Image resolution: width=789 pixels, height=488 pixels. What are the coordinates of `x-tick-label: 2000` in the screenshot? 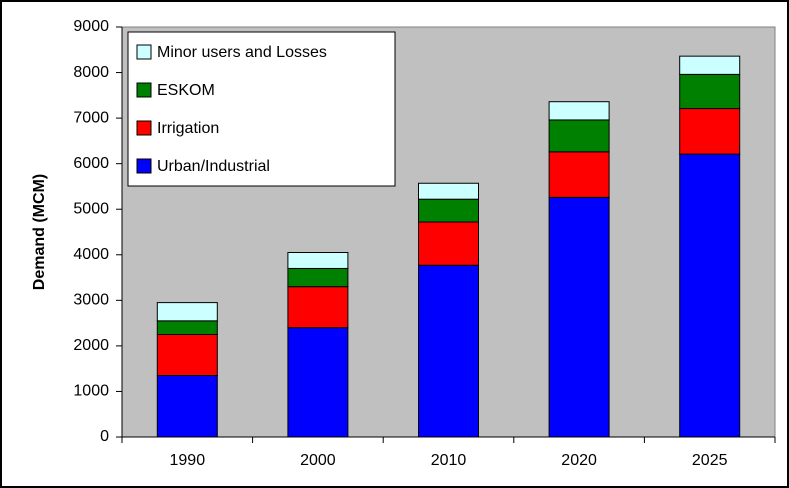 It's located at (318, 460).